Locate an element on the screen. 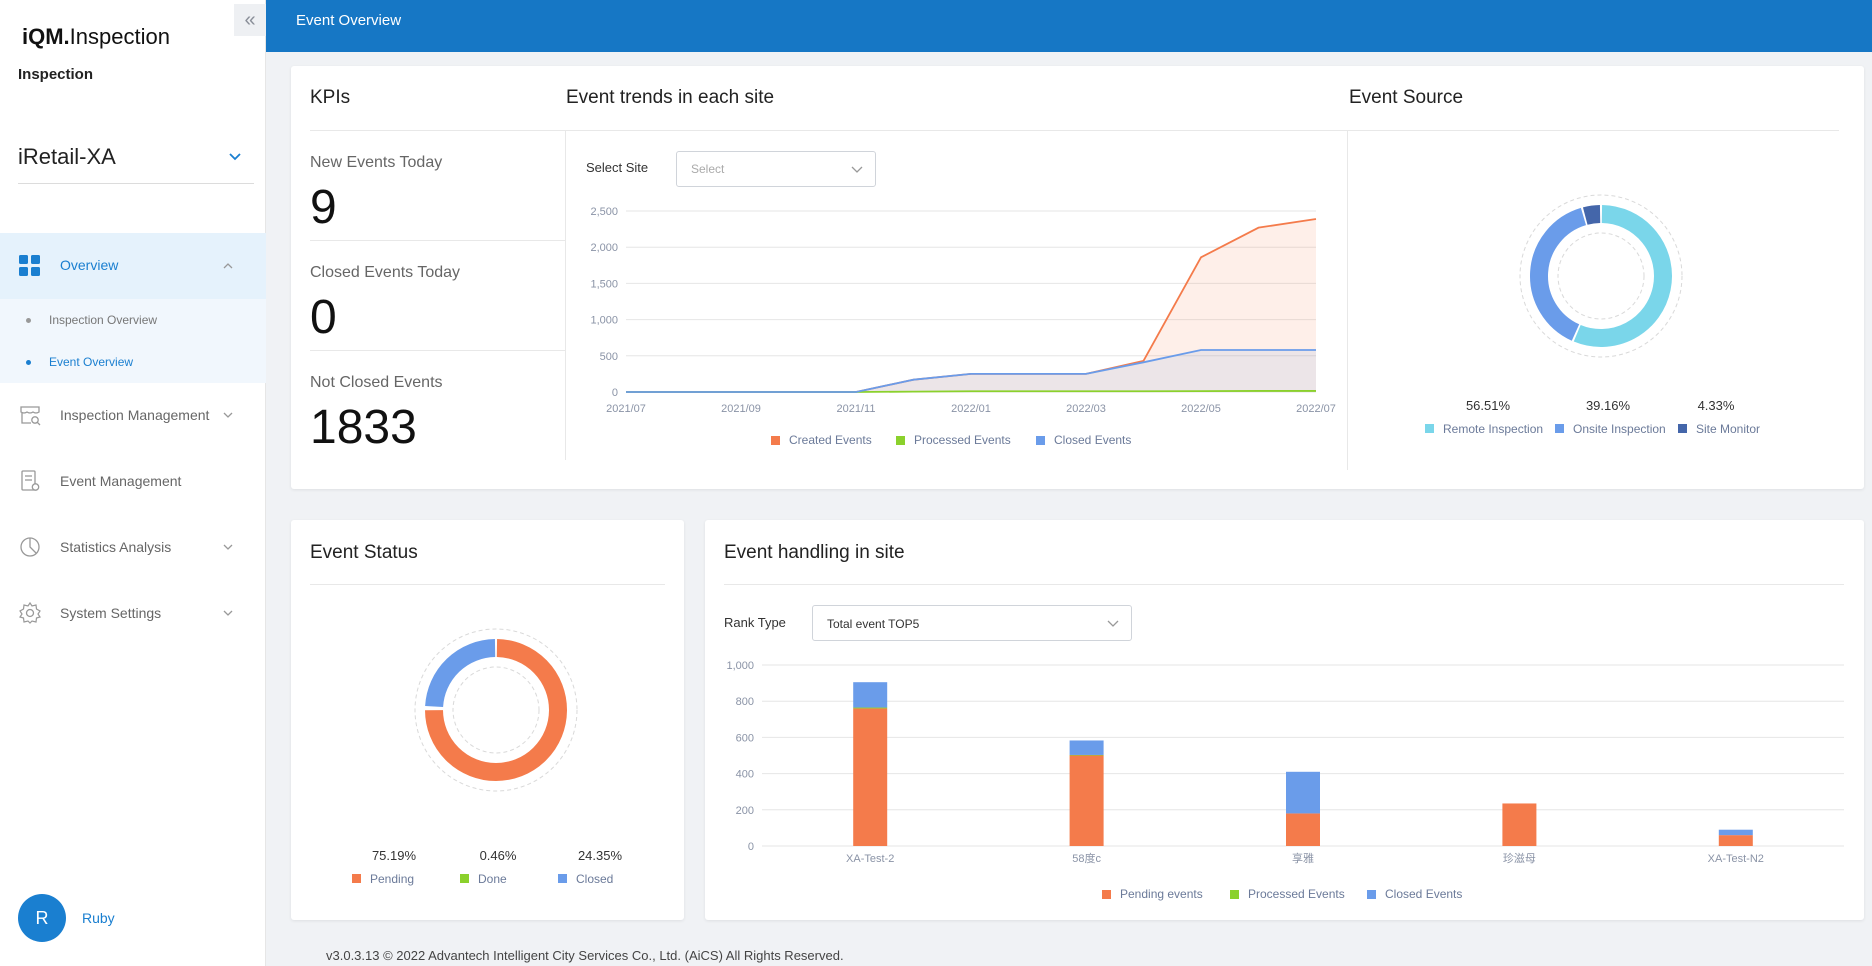  sidebar-subitem-label: Event Overview is located at coordinates (91, 362).